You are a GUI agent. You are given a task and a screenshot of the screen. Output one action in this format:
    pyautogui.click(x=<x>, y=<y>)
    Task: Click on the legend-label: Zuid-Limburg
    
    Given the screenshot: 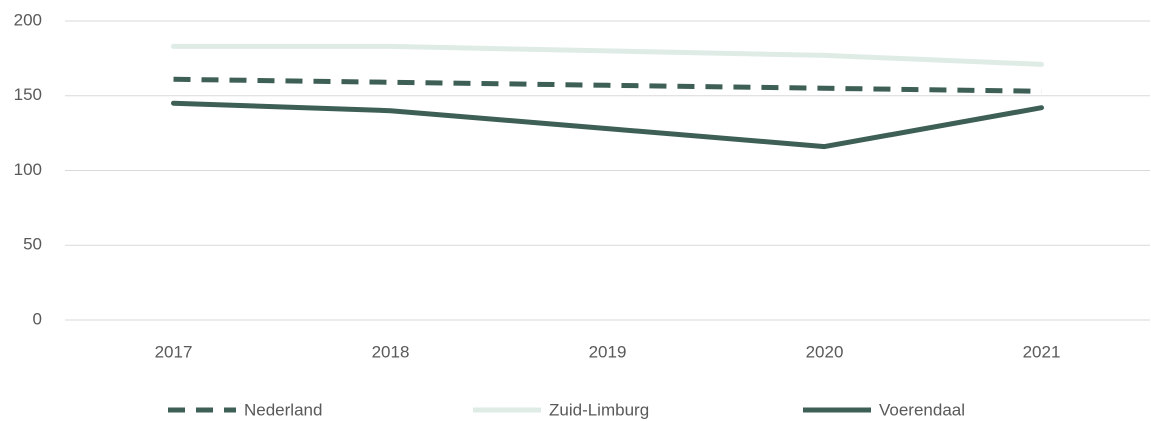 What is the action you would take?
    pyautogui.click(x=599, y=409)
    